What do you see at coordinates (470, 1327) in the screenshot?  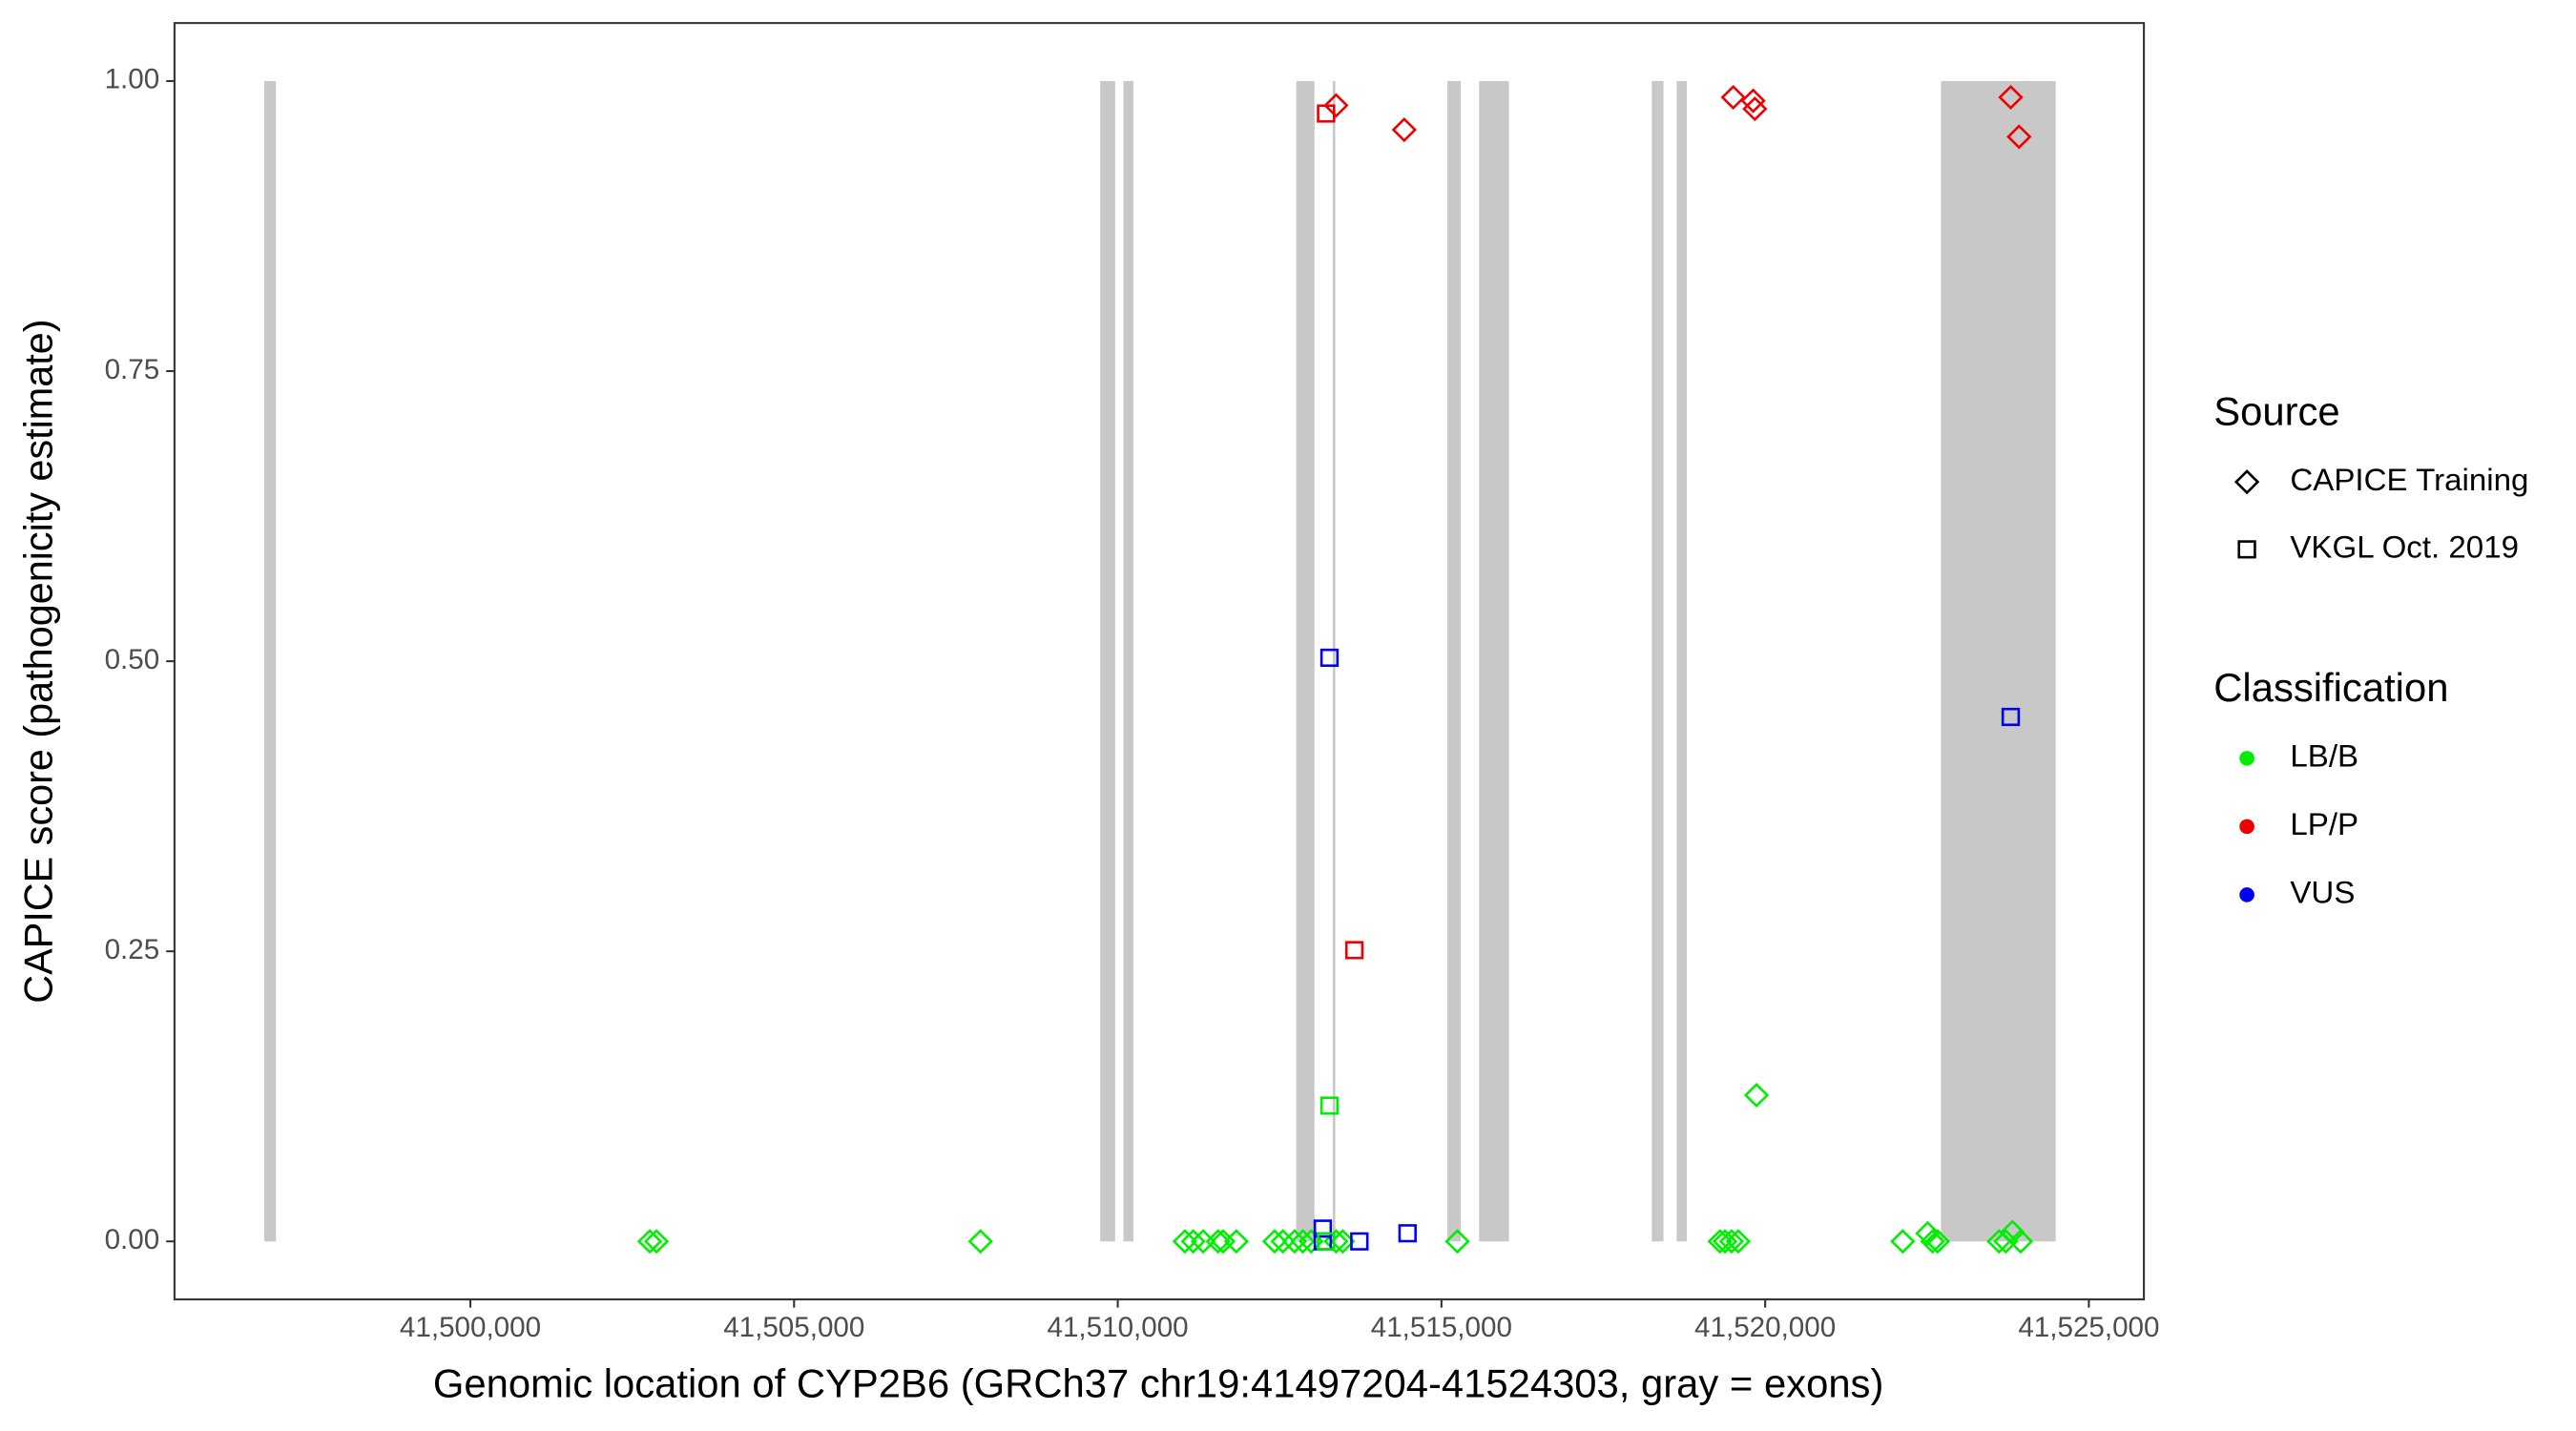 I see `x-tick-label: 41,500,000` at bounding box center [470, 1327].